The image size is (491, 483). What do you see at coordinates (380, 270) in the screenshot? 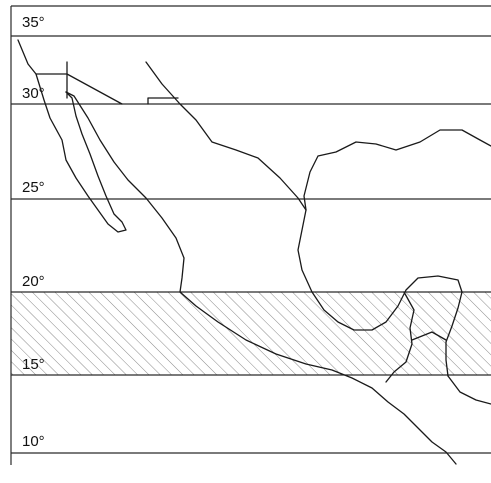
I see `gulf-coast-west` at bounding box center [380, 270].